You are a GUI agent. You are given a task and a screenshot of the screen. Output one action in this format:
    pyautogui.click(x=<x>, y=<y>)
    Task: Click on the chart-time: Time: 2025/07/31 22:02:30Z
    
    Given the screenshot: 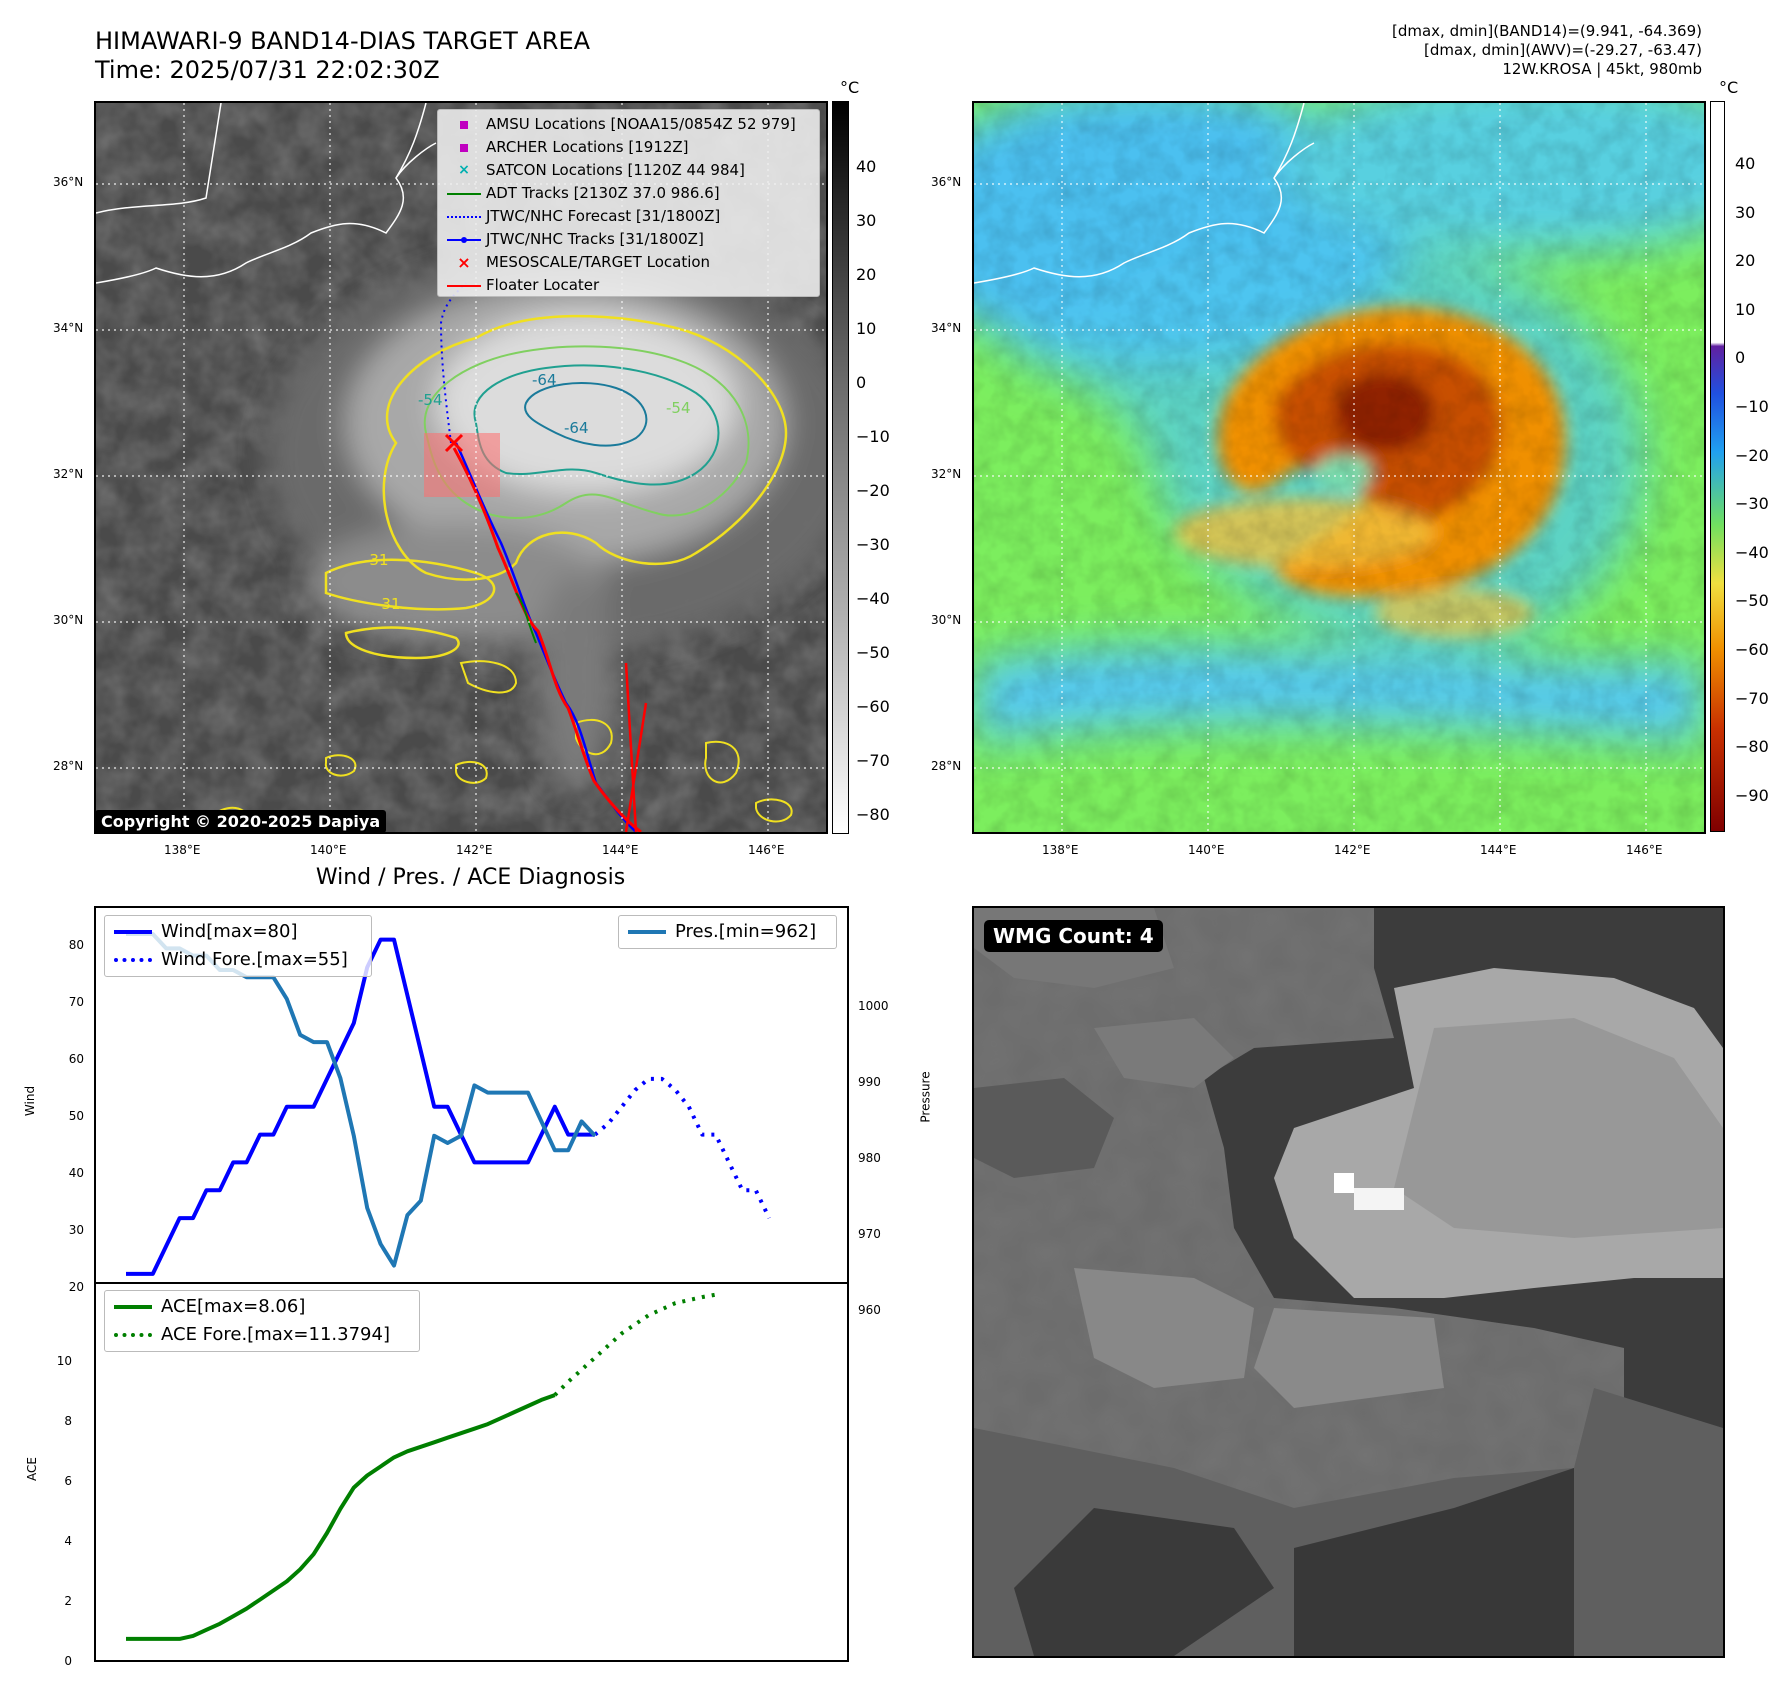 What is the action you would take?
    pyautogui.click(x=267, y=70)
    